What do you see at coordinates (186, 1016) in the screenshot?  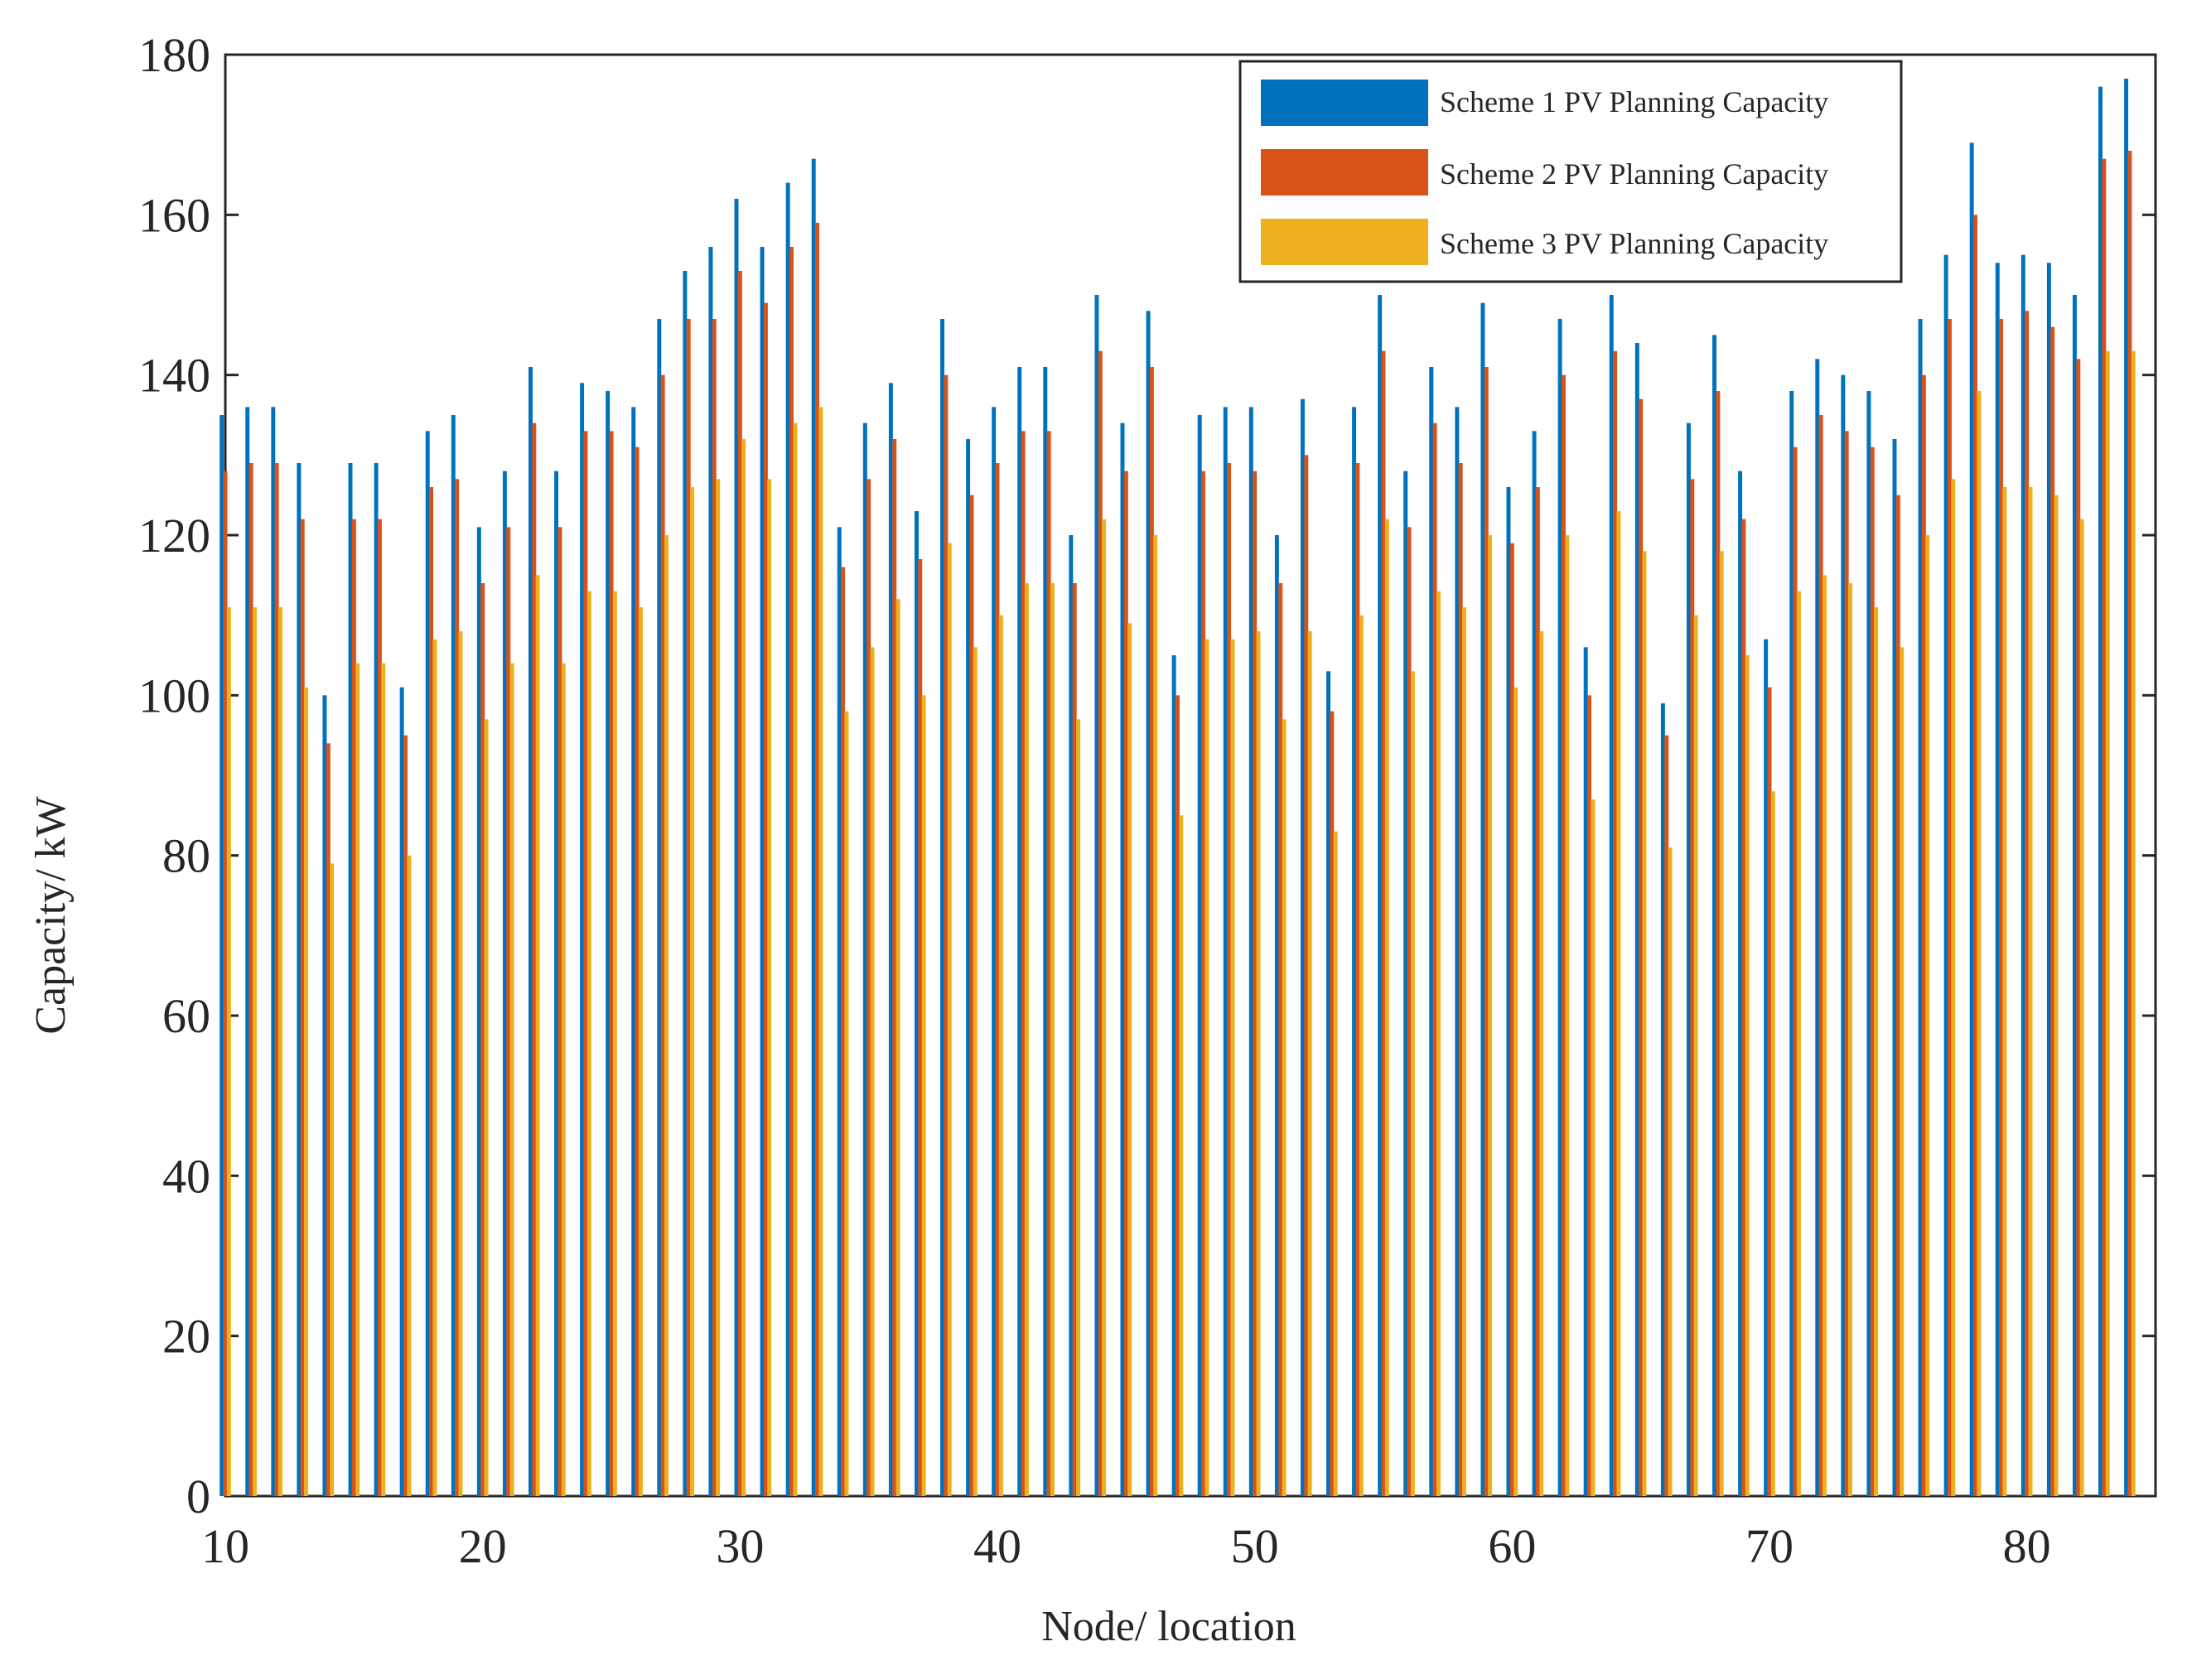 I see `y-tick-label: 60` at bounding box center [186, 1016].